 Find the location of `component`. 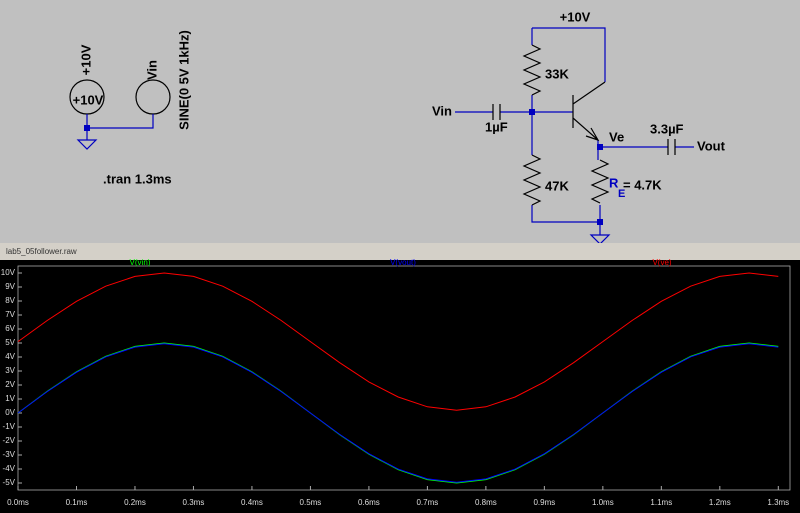

component is located at coordinates (584, 125).